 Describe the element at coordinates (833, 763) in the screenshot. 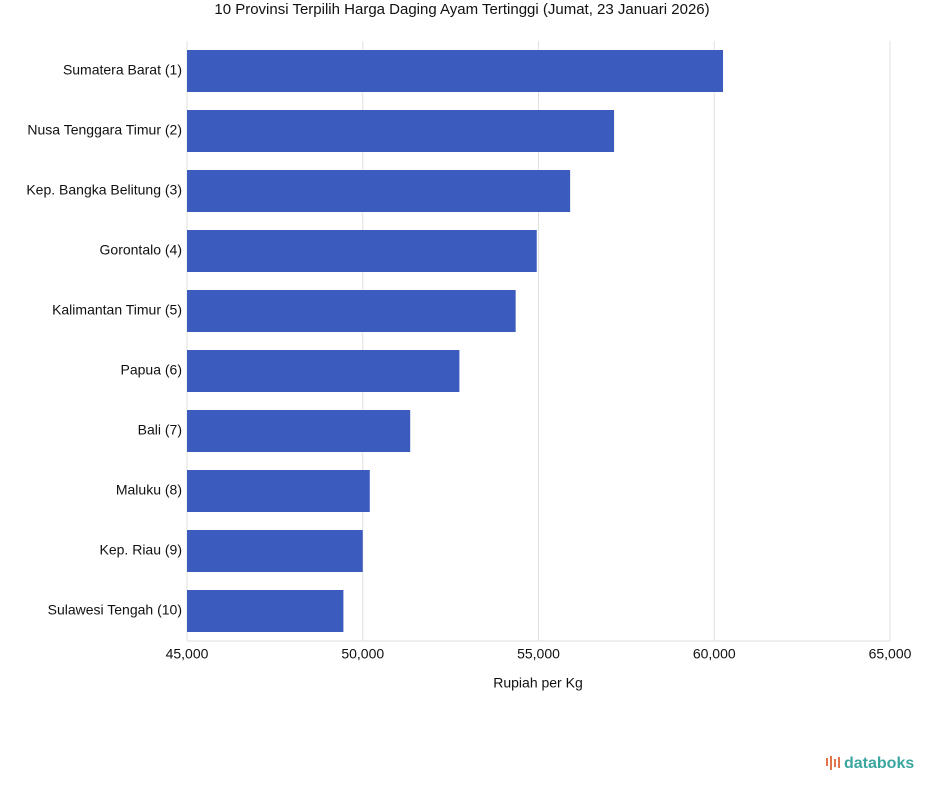

I see `logo-icon` at that location.